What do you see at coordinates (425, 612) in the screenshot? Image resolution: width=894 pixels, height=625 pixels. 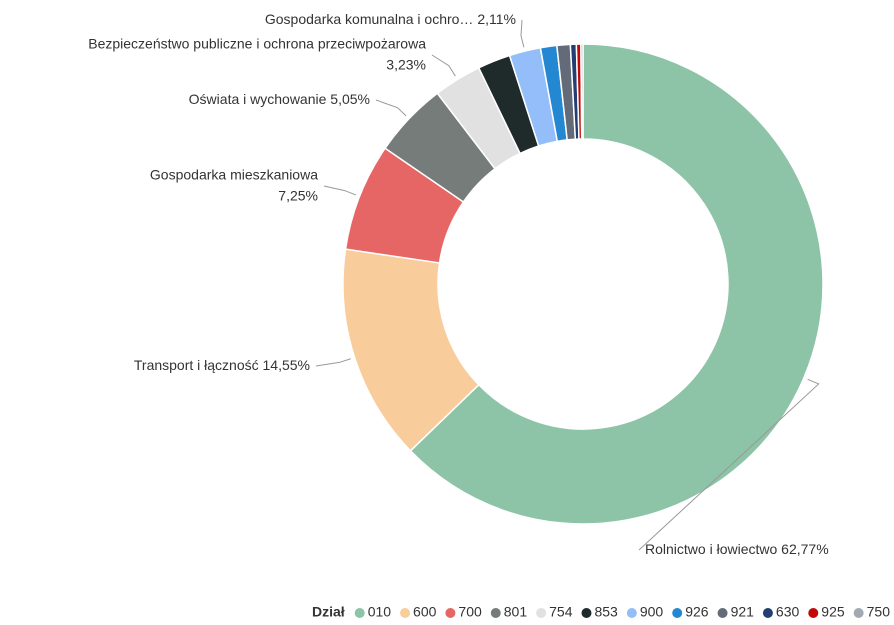 I see `legend-label: 600` at bounding box center [425, 612].